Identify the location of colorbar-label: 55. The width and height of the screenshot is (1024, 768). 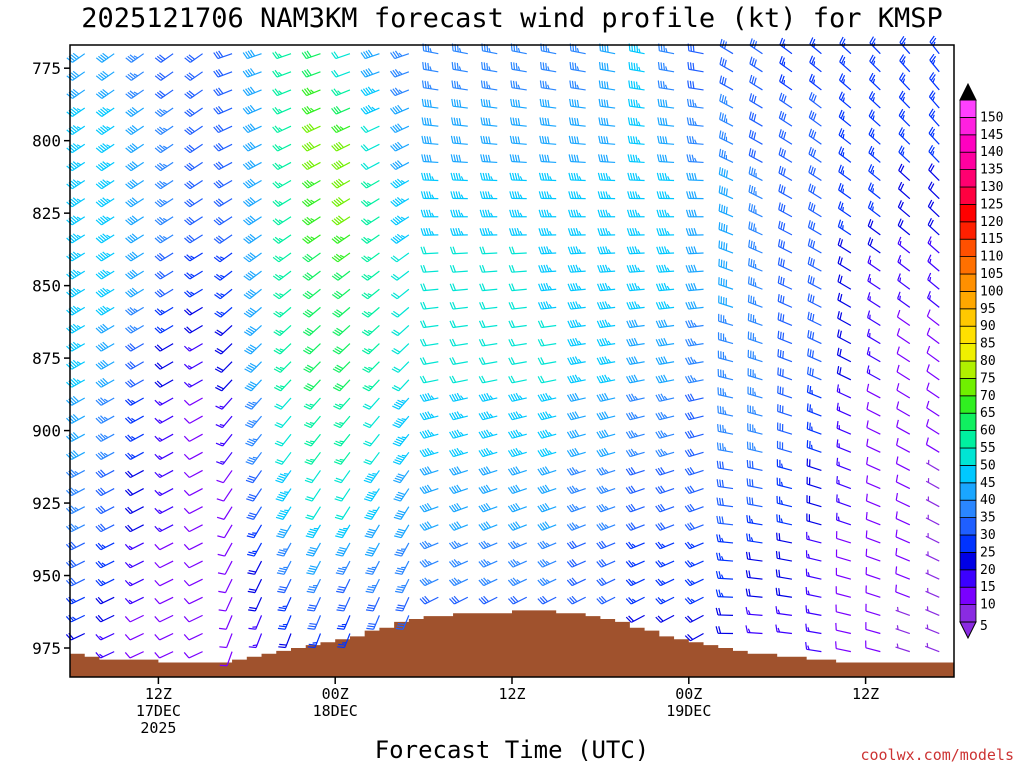
(988, 448).